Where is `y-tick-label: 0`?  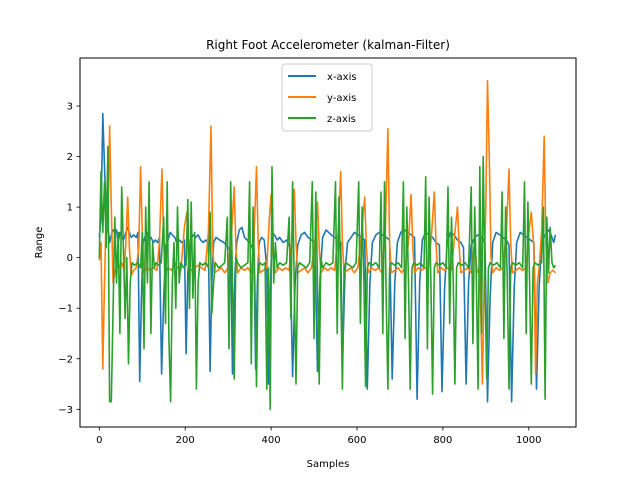 y-tick-label: 0 is located at coordinates (70, 258).